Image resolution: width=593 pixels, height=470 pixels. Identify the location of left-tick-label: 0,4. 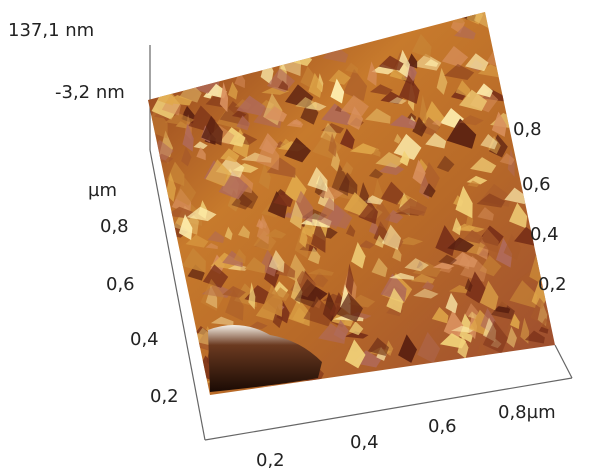
(144, 339).